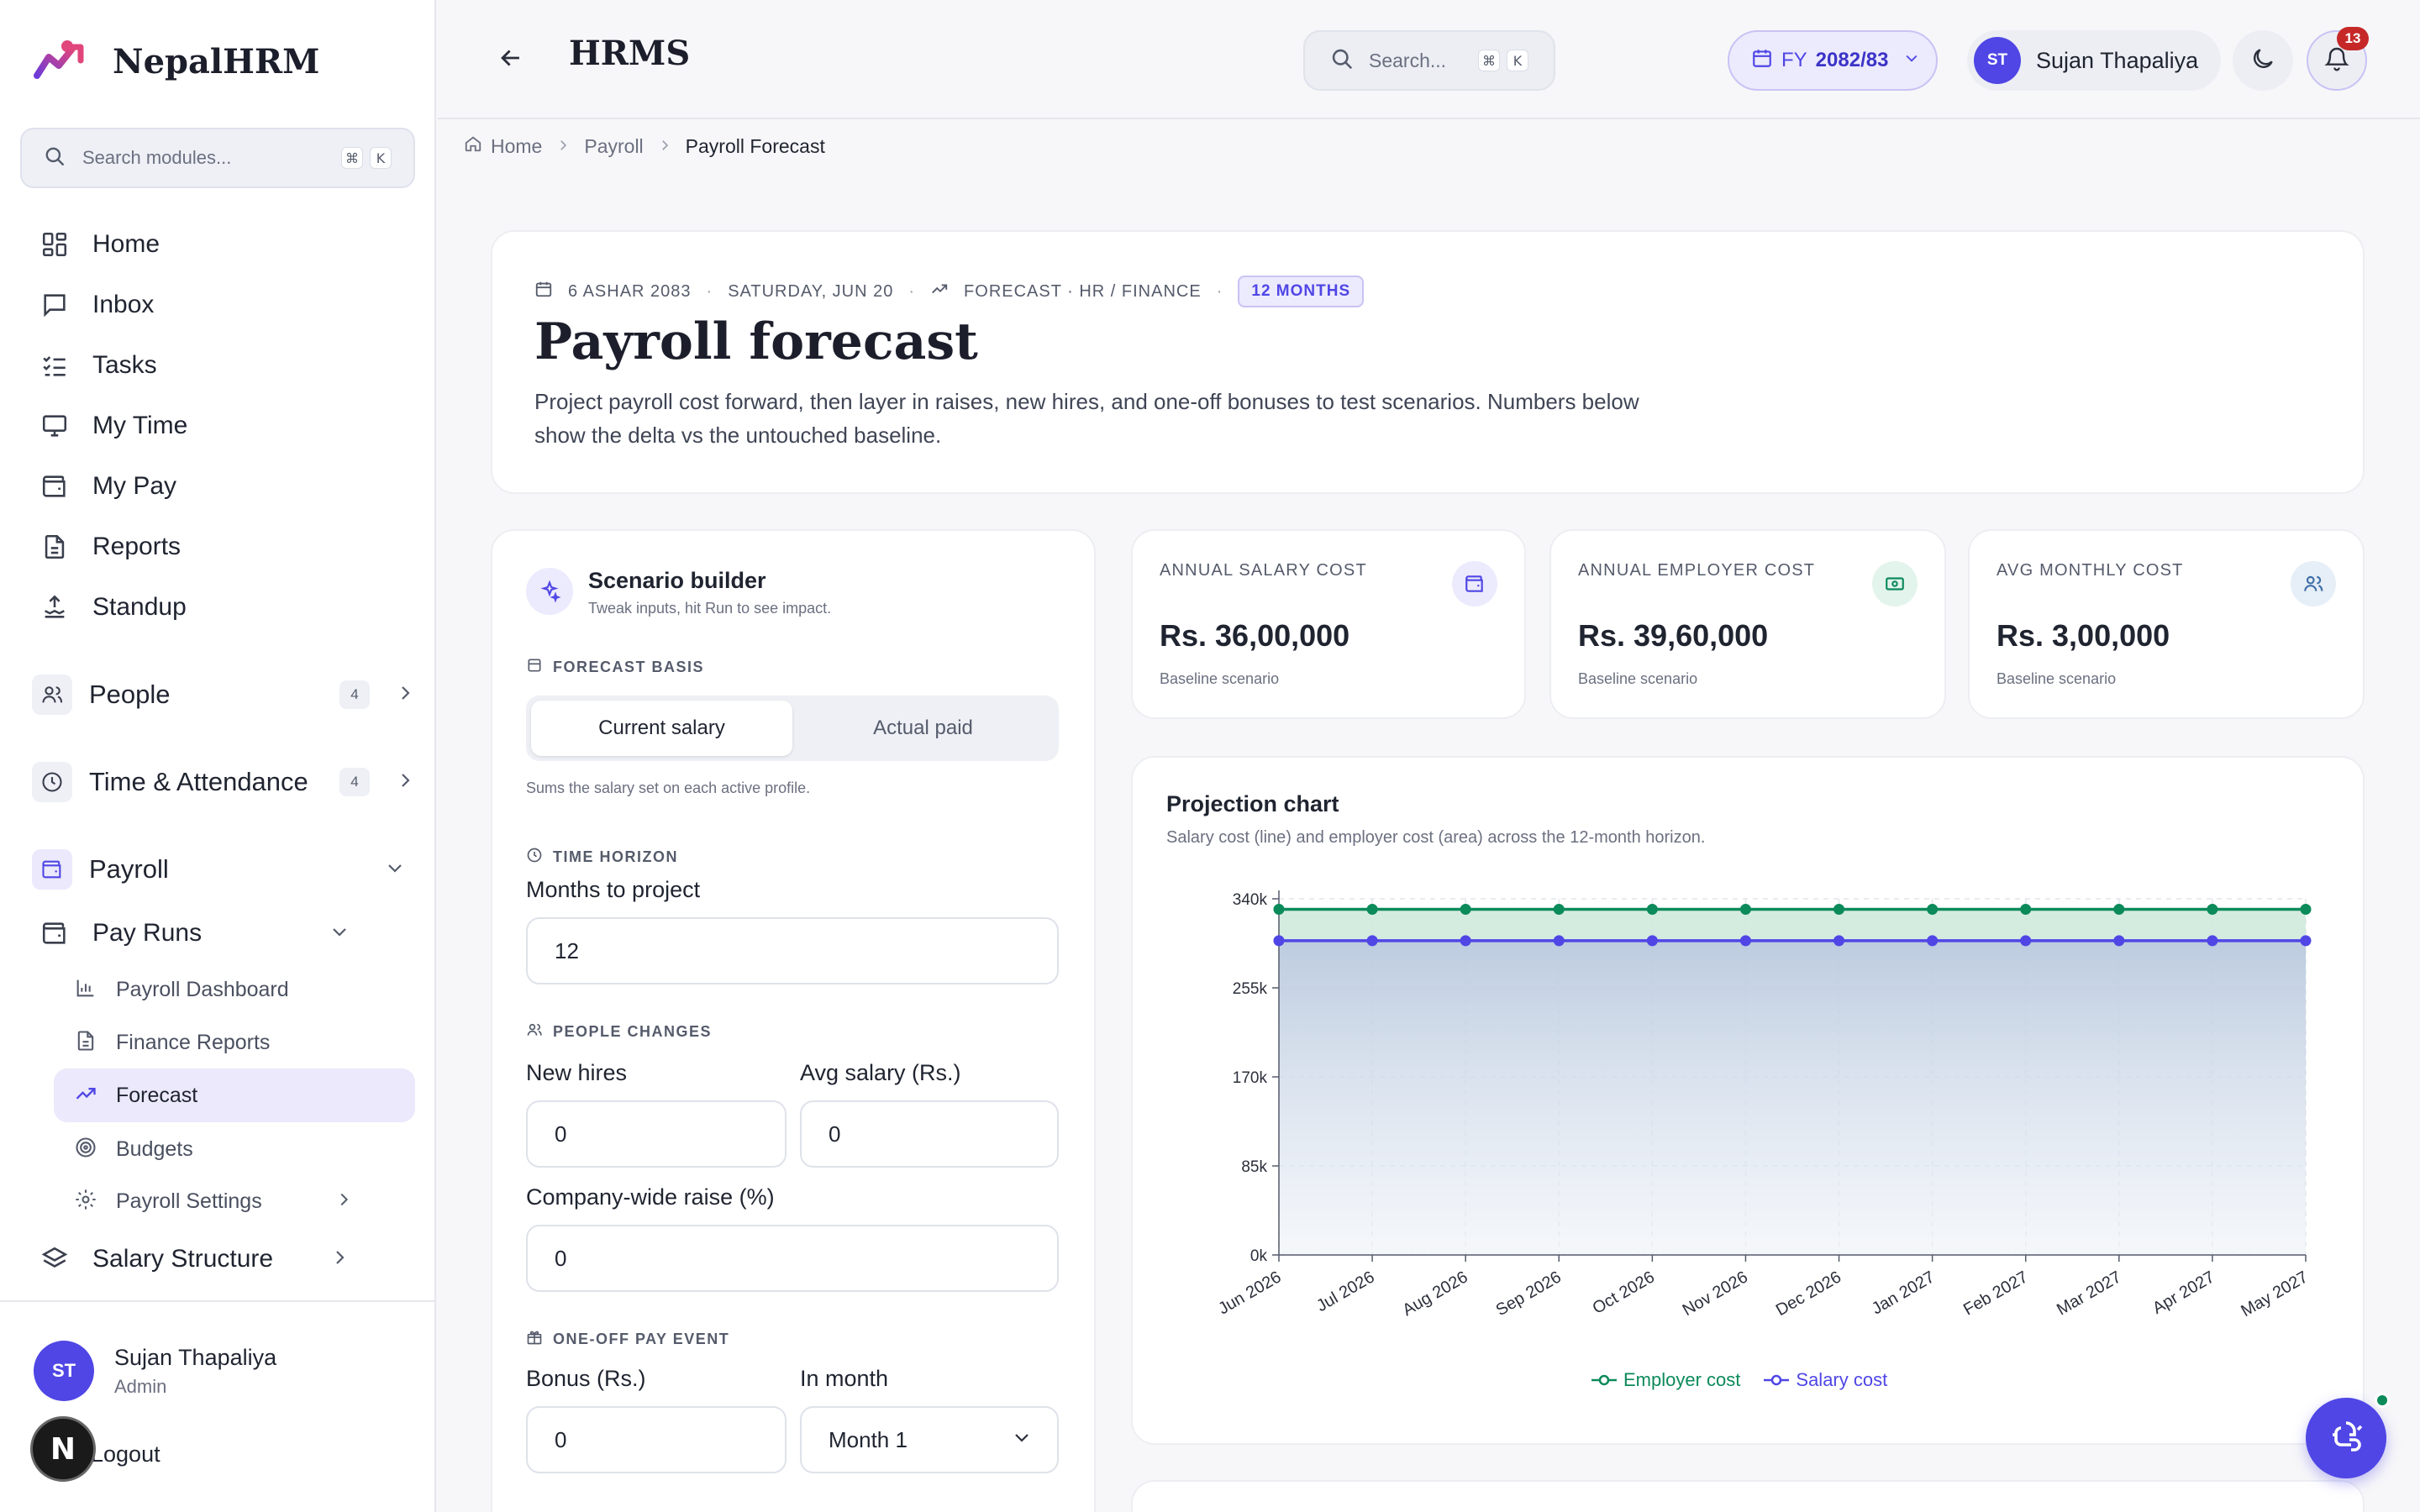 The width and height of the screenshot is (2420, 1512). I want to click on sidebar-item-standup: Standup, so click(113, 607).